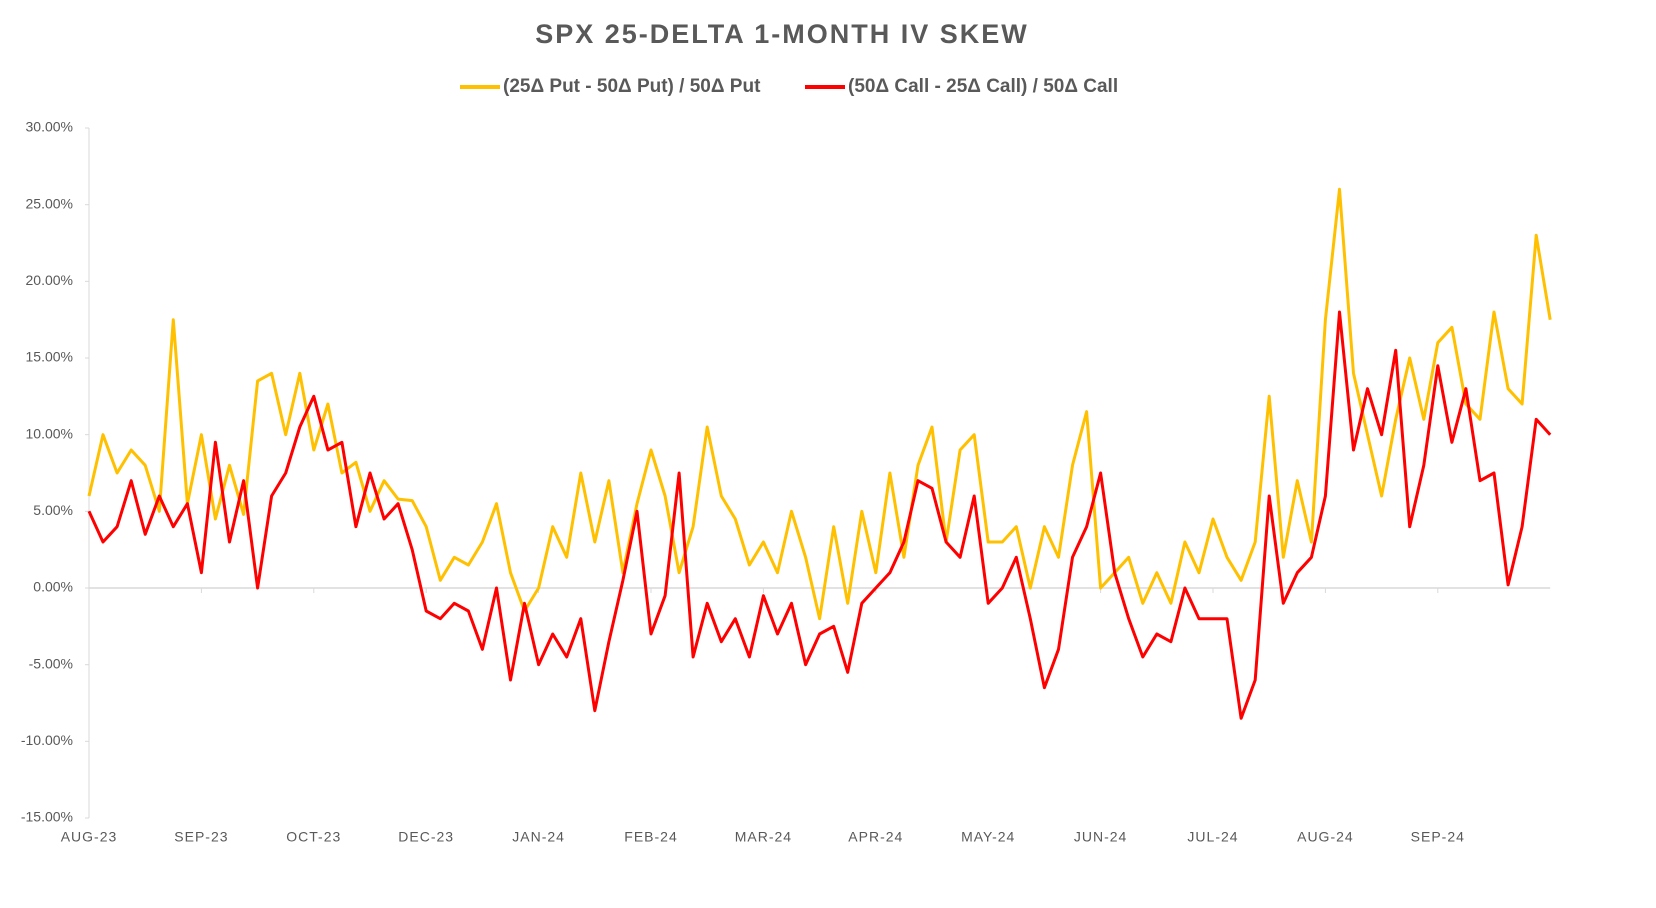  Describe the element at coordinates (426, 837) in the screenshot. I see `x-tick-label: DEC-23` at that location.